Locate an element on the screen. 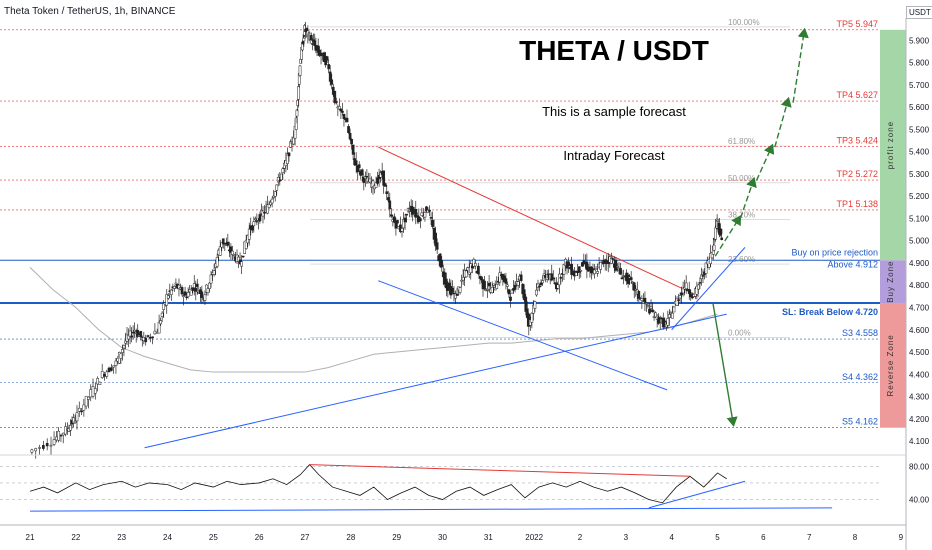 Image resolution: width=932 pixels, height=550 pixels. x-tick-10: 31 is located at coordinates (488, 537).